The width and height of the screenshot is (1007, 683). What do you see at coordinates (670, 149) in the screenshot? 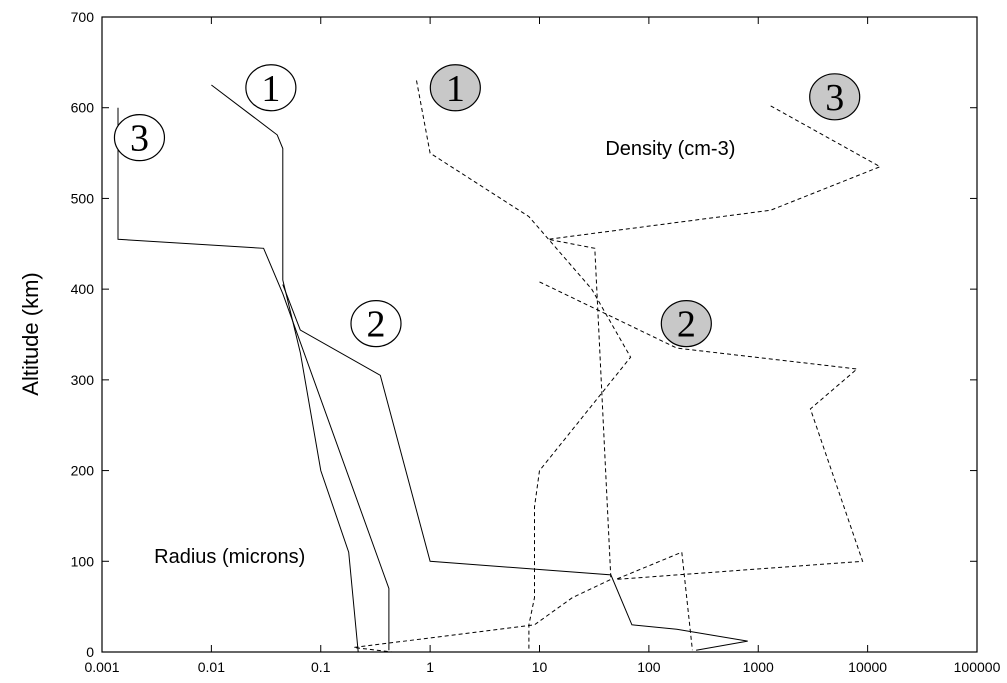
I see `annotation-label: Density (cm-3)` at bounding box center [670, 149].